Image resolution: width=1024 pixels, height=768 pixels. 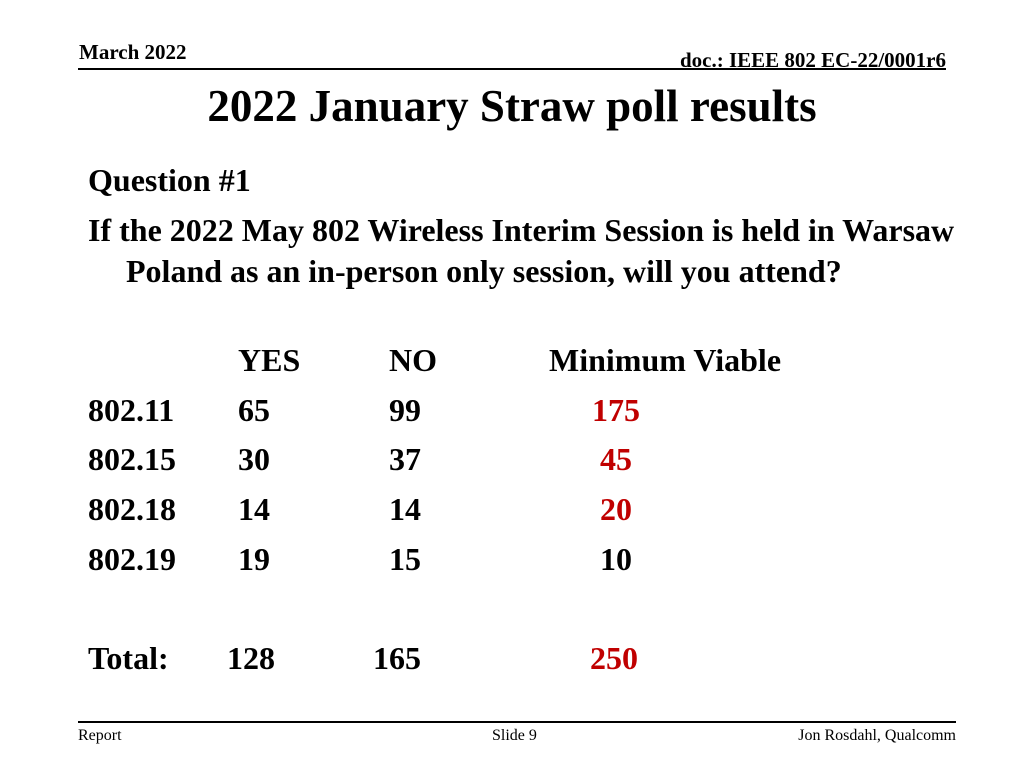 What do you see at coordinates (254, 459) in the screenshot?
I see `row-yes-value: 30` at bounding box center [254, 459].